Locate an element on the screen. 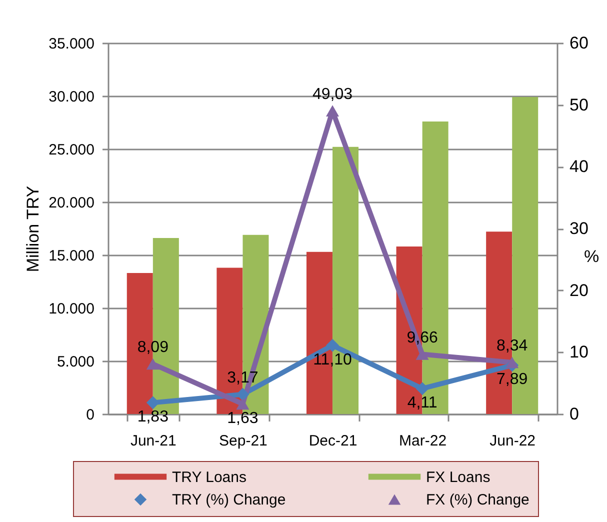 This screenshot has height=522, width=607. legend-label: TRY (%) Change is located at coordinates (229, 500).